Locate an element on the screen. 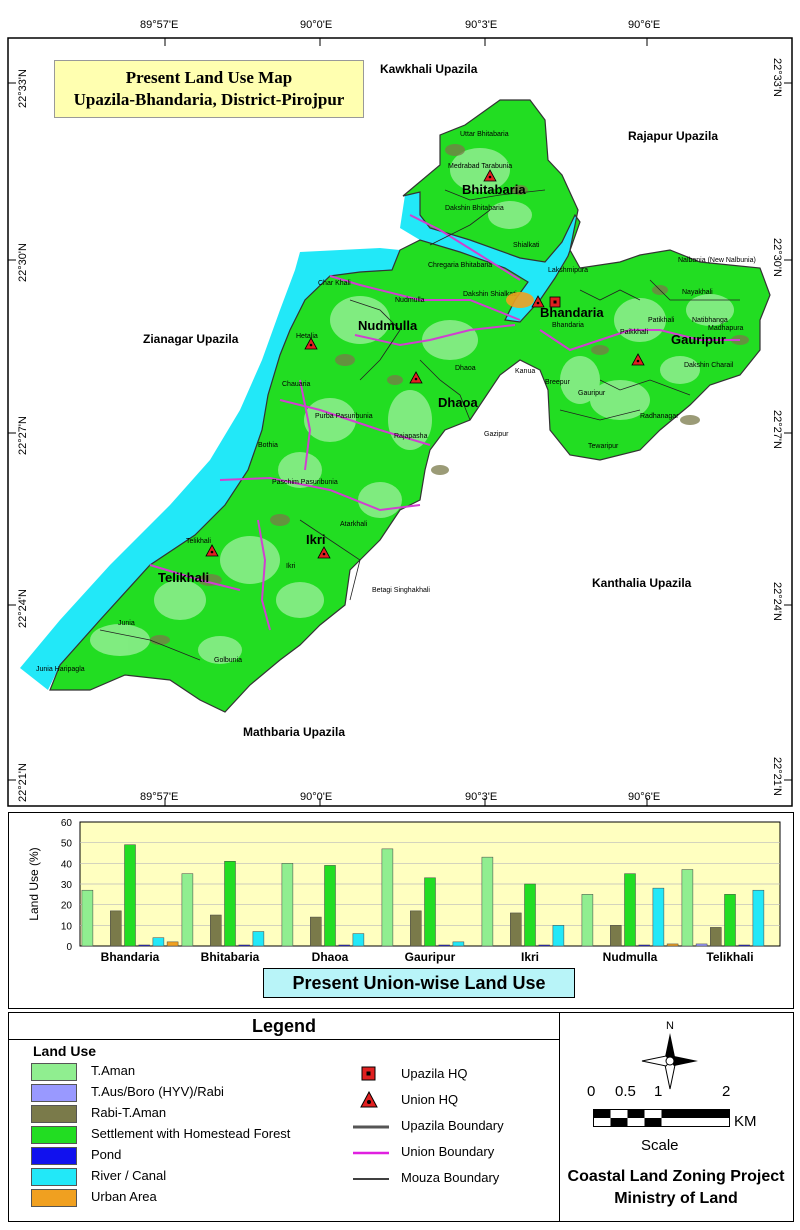 This screenshot has width=800, height=1230. mouza-label: Nalbania (New Nalbunia) is located at coordinates (717, 260).